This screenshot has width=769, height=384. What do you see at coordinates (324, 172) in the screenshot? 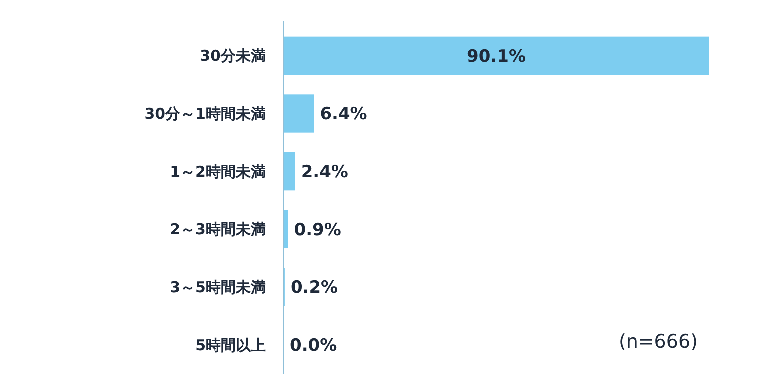
I see `data-label: 2.4%` at bounding box center [324, 172].